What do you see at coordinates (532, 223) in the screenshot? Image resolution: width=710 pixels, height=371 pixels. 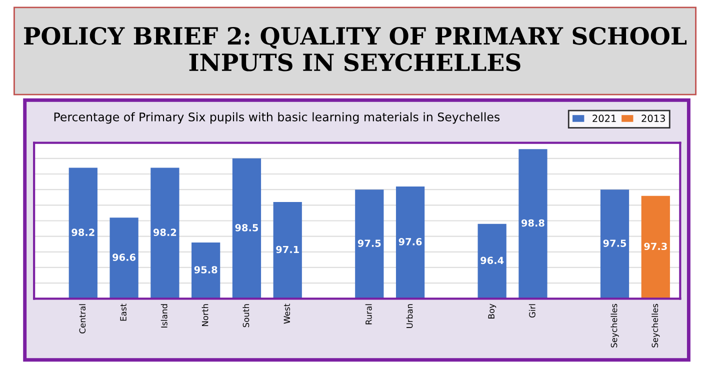 I see `data-label: 98.8` at bounding box center [532, 223].